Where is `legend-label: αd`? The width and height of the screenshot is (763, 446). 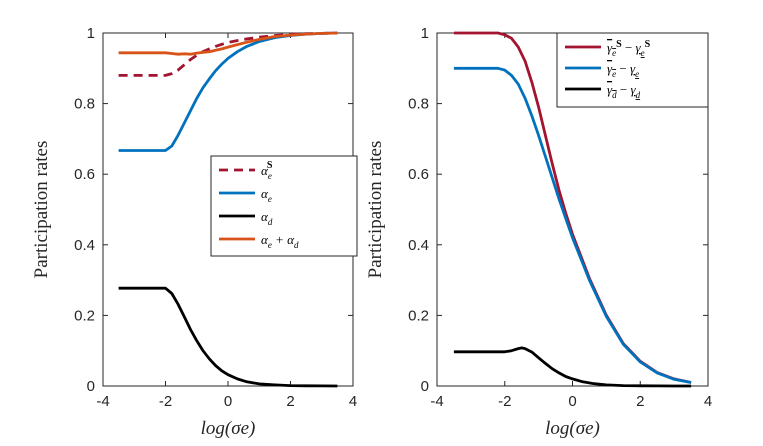
legend-label: αd is located at coordinates (267, 218).